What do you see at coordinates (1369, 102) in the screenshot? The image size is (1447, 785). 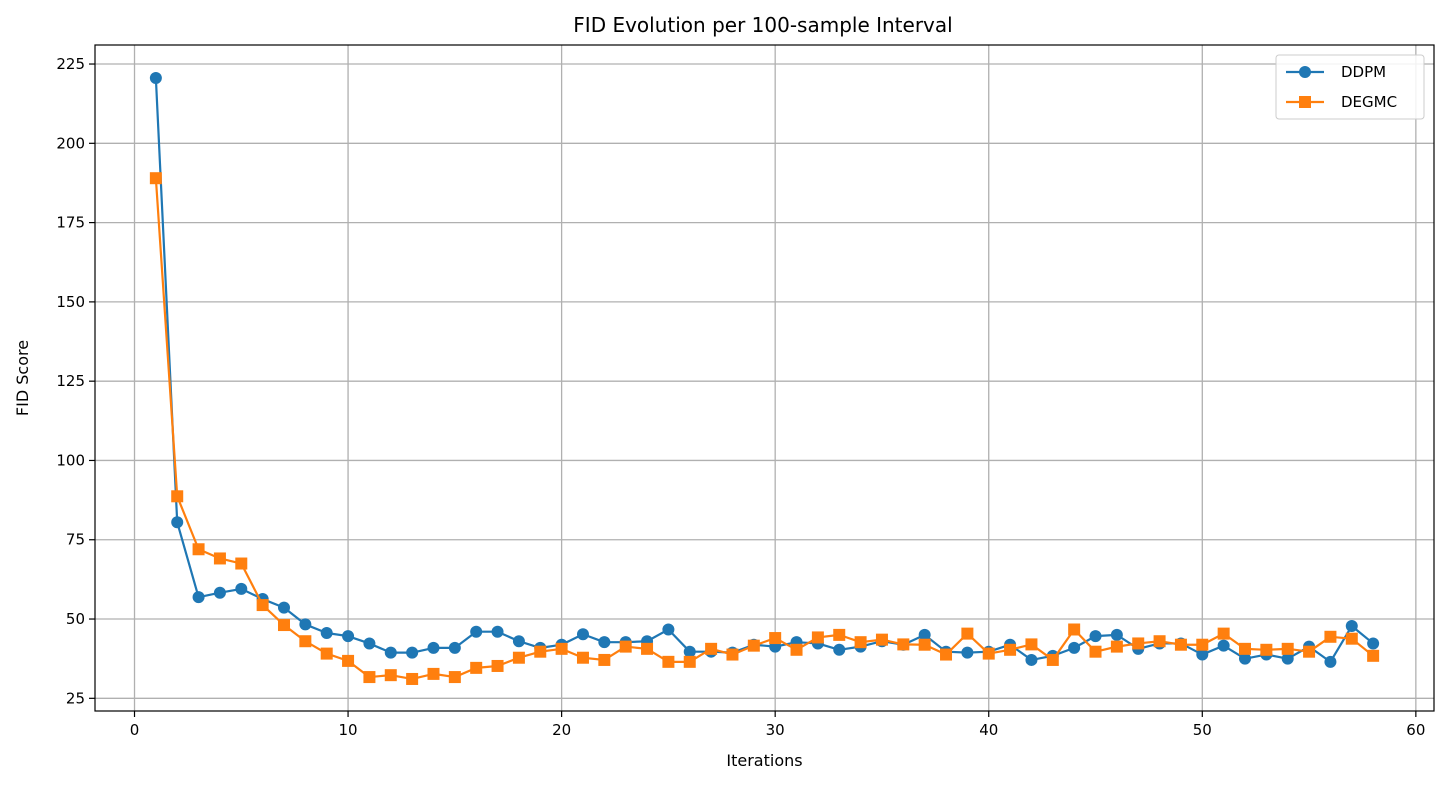 I see `legend-label: DEGMC` at bounding box center [1369, 102].